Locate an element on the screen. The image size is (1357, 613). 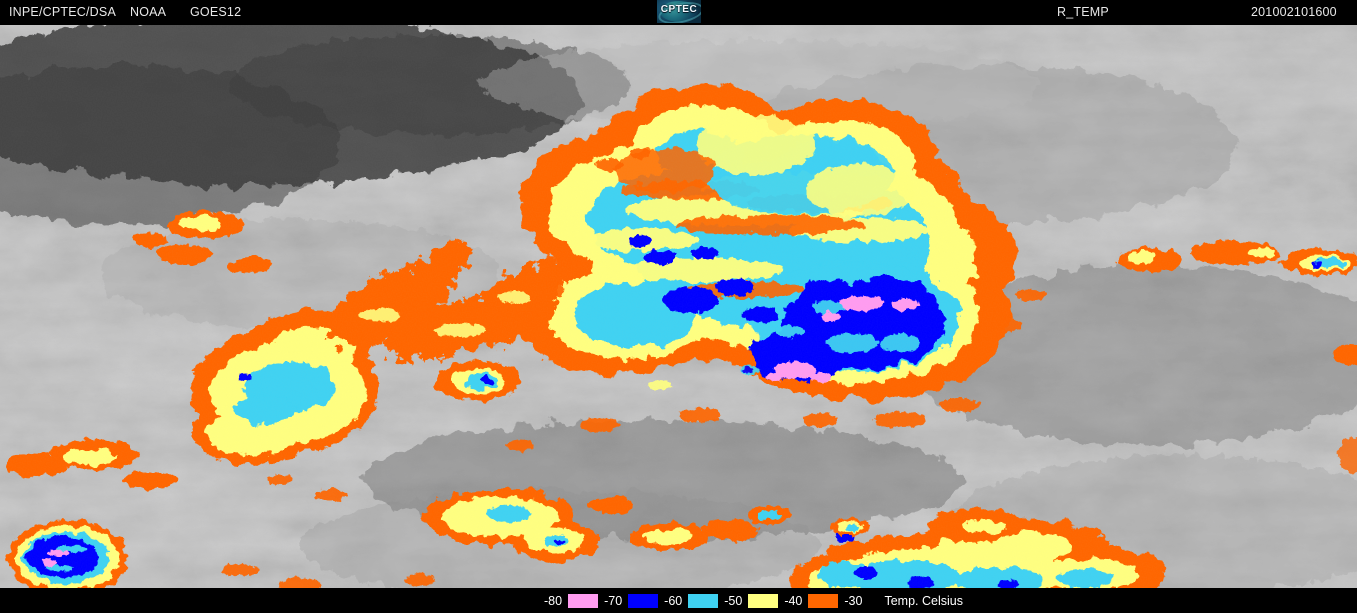
orange-swatch is located at coordinates (823, 600).